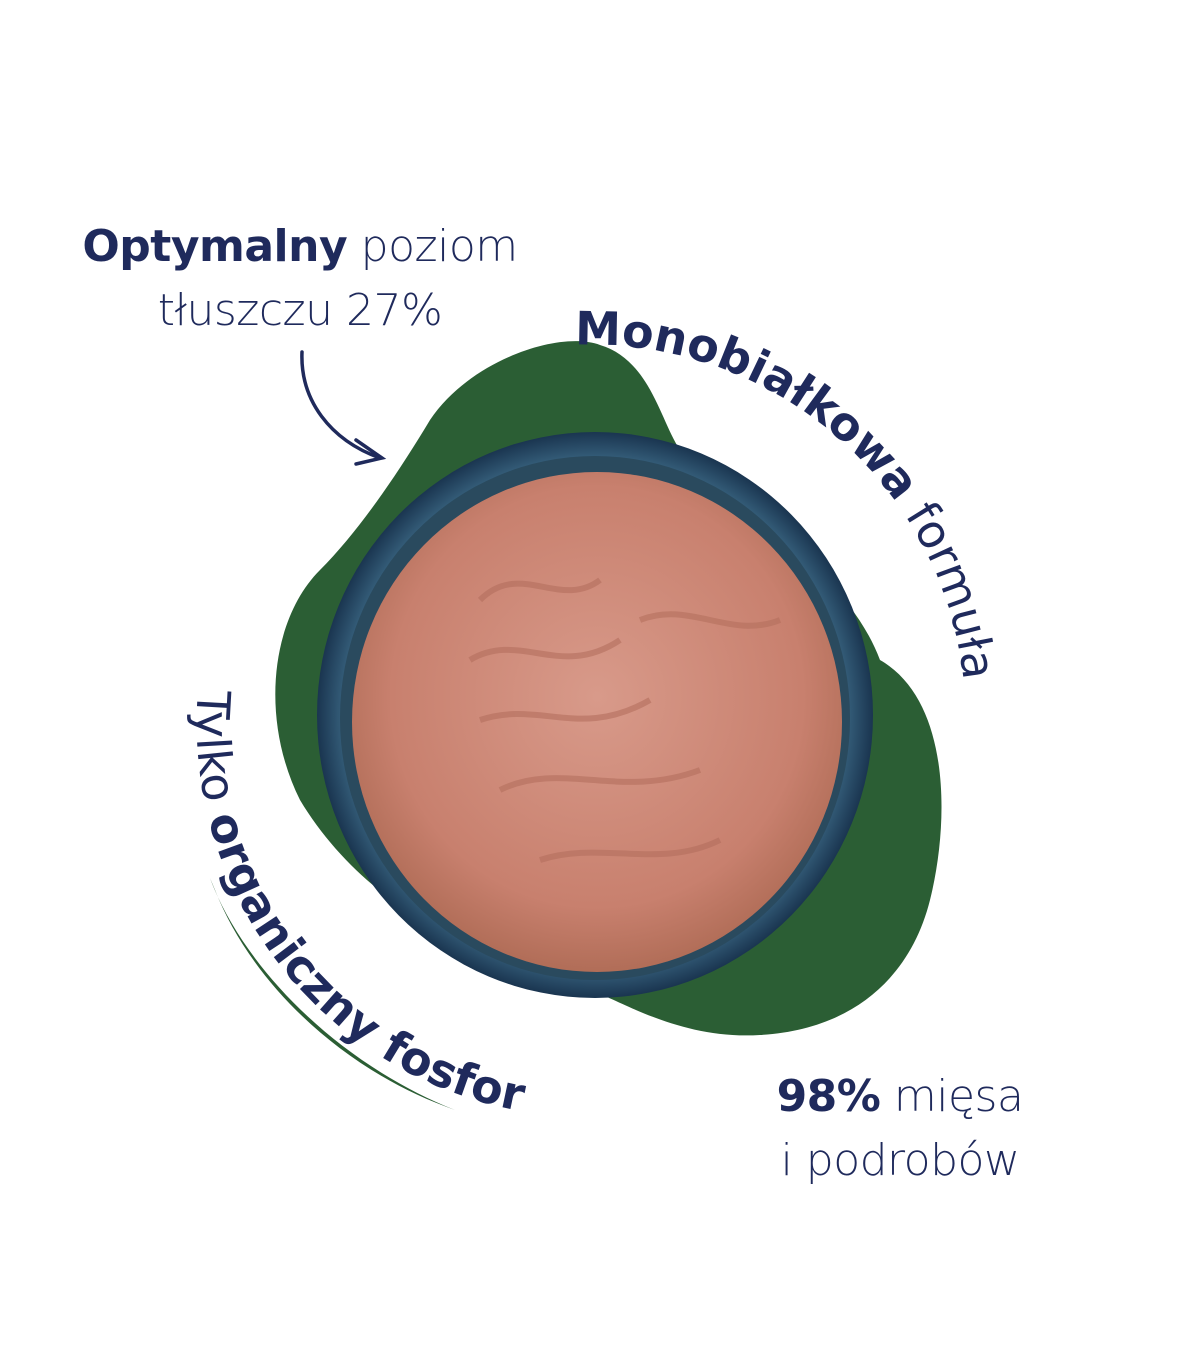 Image resolution: width=1200 pixels, height=1372 pixels. I want to click on pate-texture, so click(625, 720).